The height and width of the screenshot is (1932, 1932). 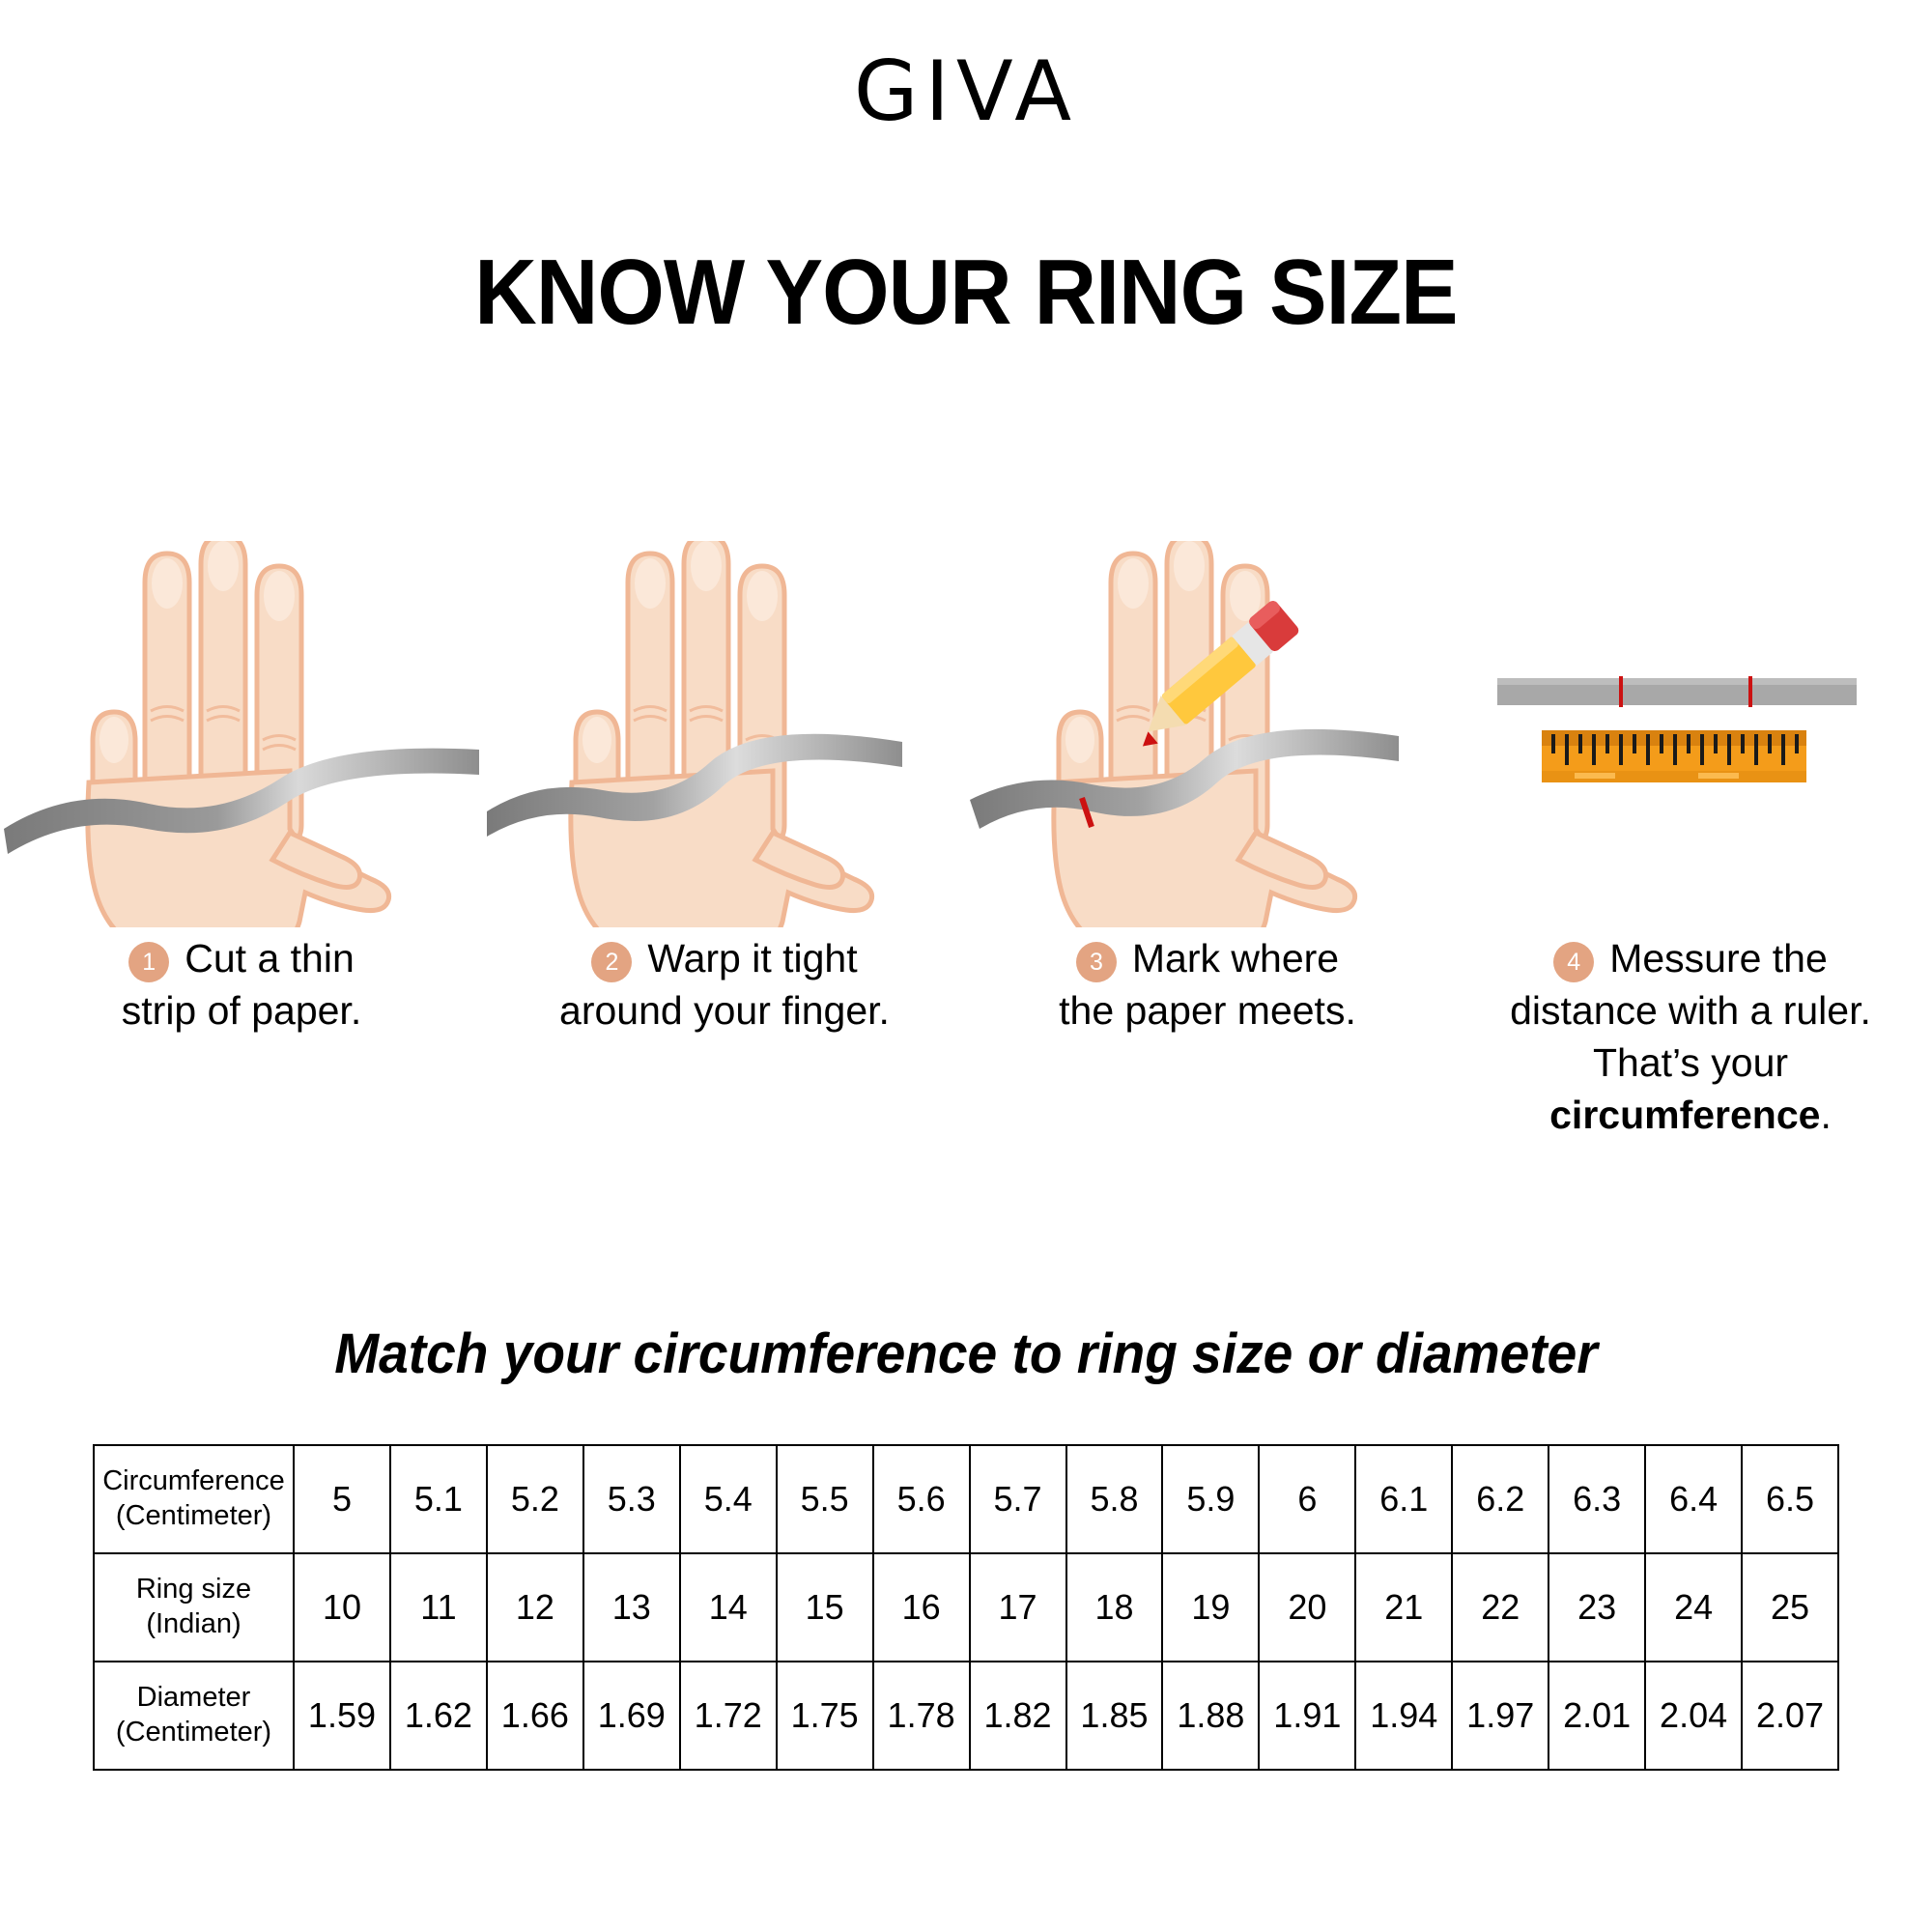 What do you see at coordinates (1018, 1716) in the screenshot?
I see `cell: 1.82` at bounding box center [1018, 1716].